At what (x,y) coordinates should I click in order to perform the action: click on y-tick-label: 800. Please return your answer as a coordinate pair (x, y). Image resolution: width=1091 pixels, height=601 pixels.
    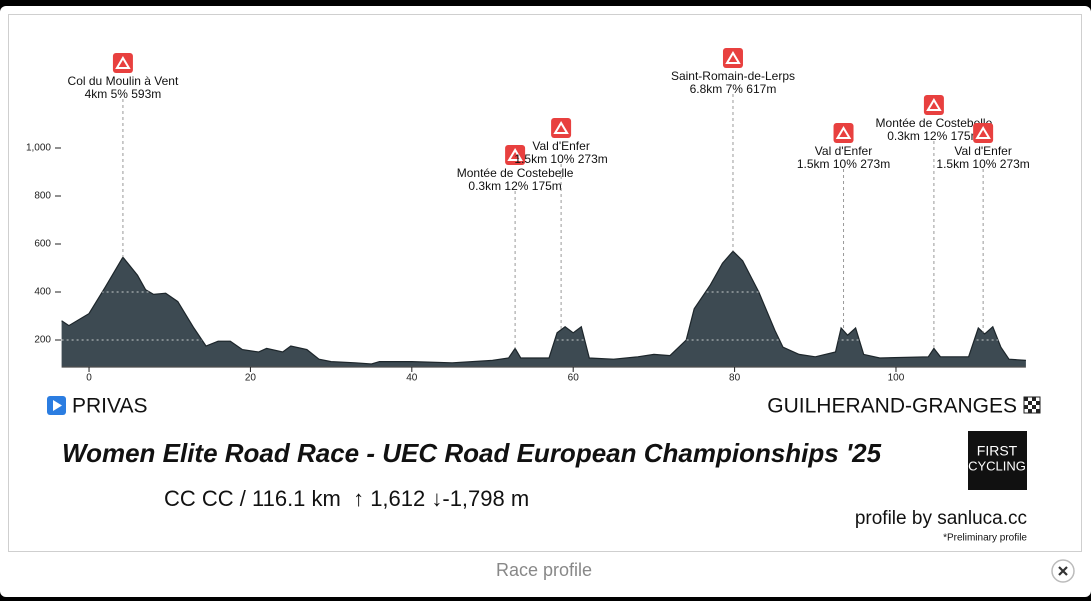
    Looking at the image, I should click on (42, 196).